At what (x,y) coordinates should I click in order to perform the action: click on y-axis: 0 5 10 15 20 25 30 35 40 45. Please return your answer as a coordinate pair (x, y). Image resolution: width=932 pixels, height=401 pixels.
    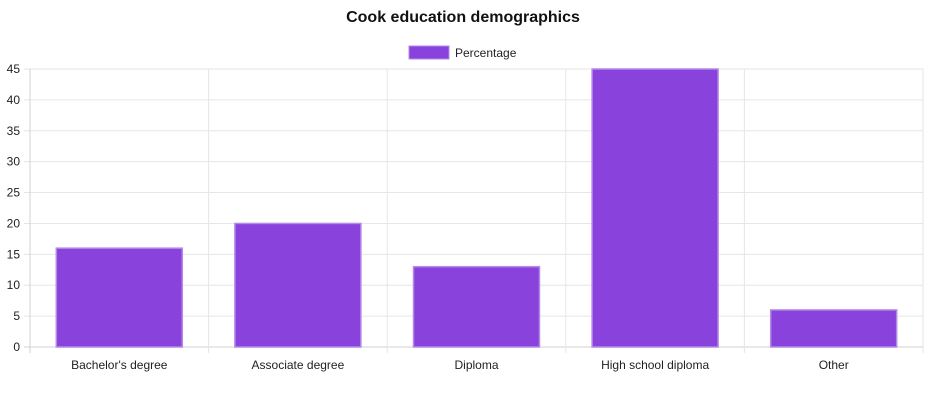
    Looking at the image, I should click on (14, 208).